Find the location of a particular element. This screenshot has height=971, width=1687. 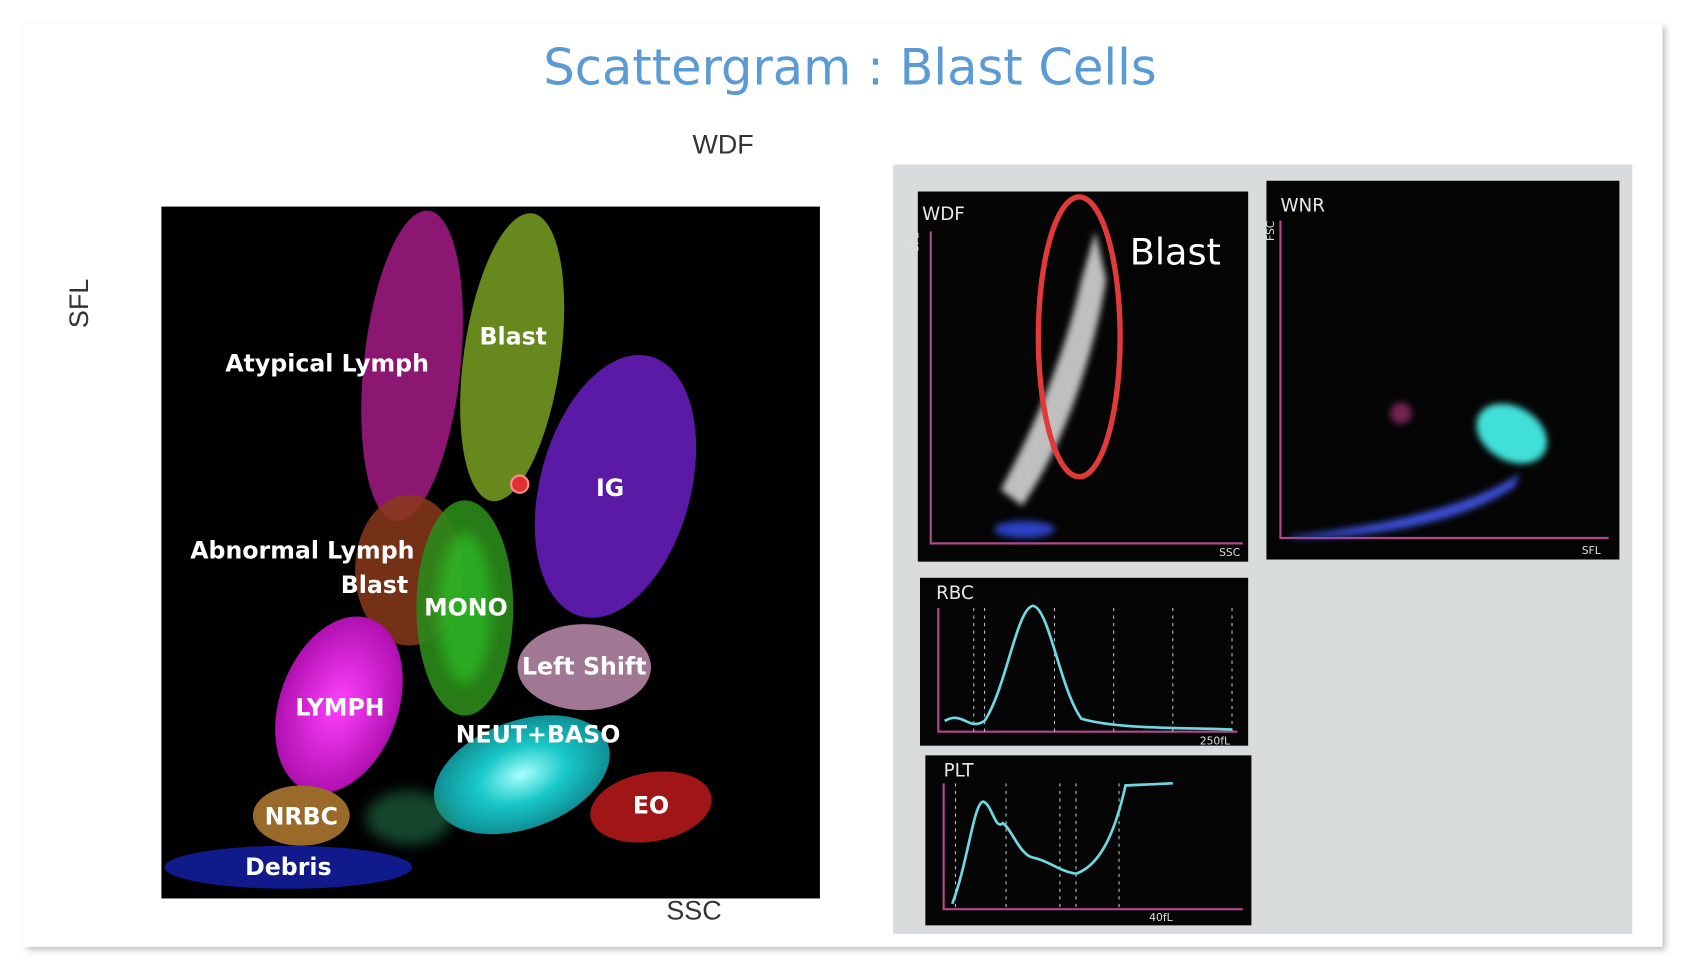

screen-title: WDF is located at coordinates (943, 214).